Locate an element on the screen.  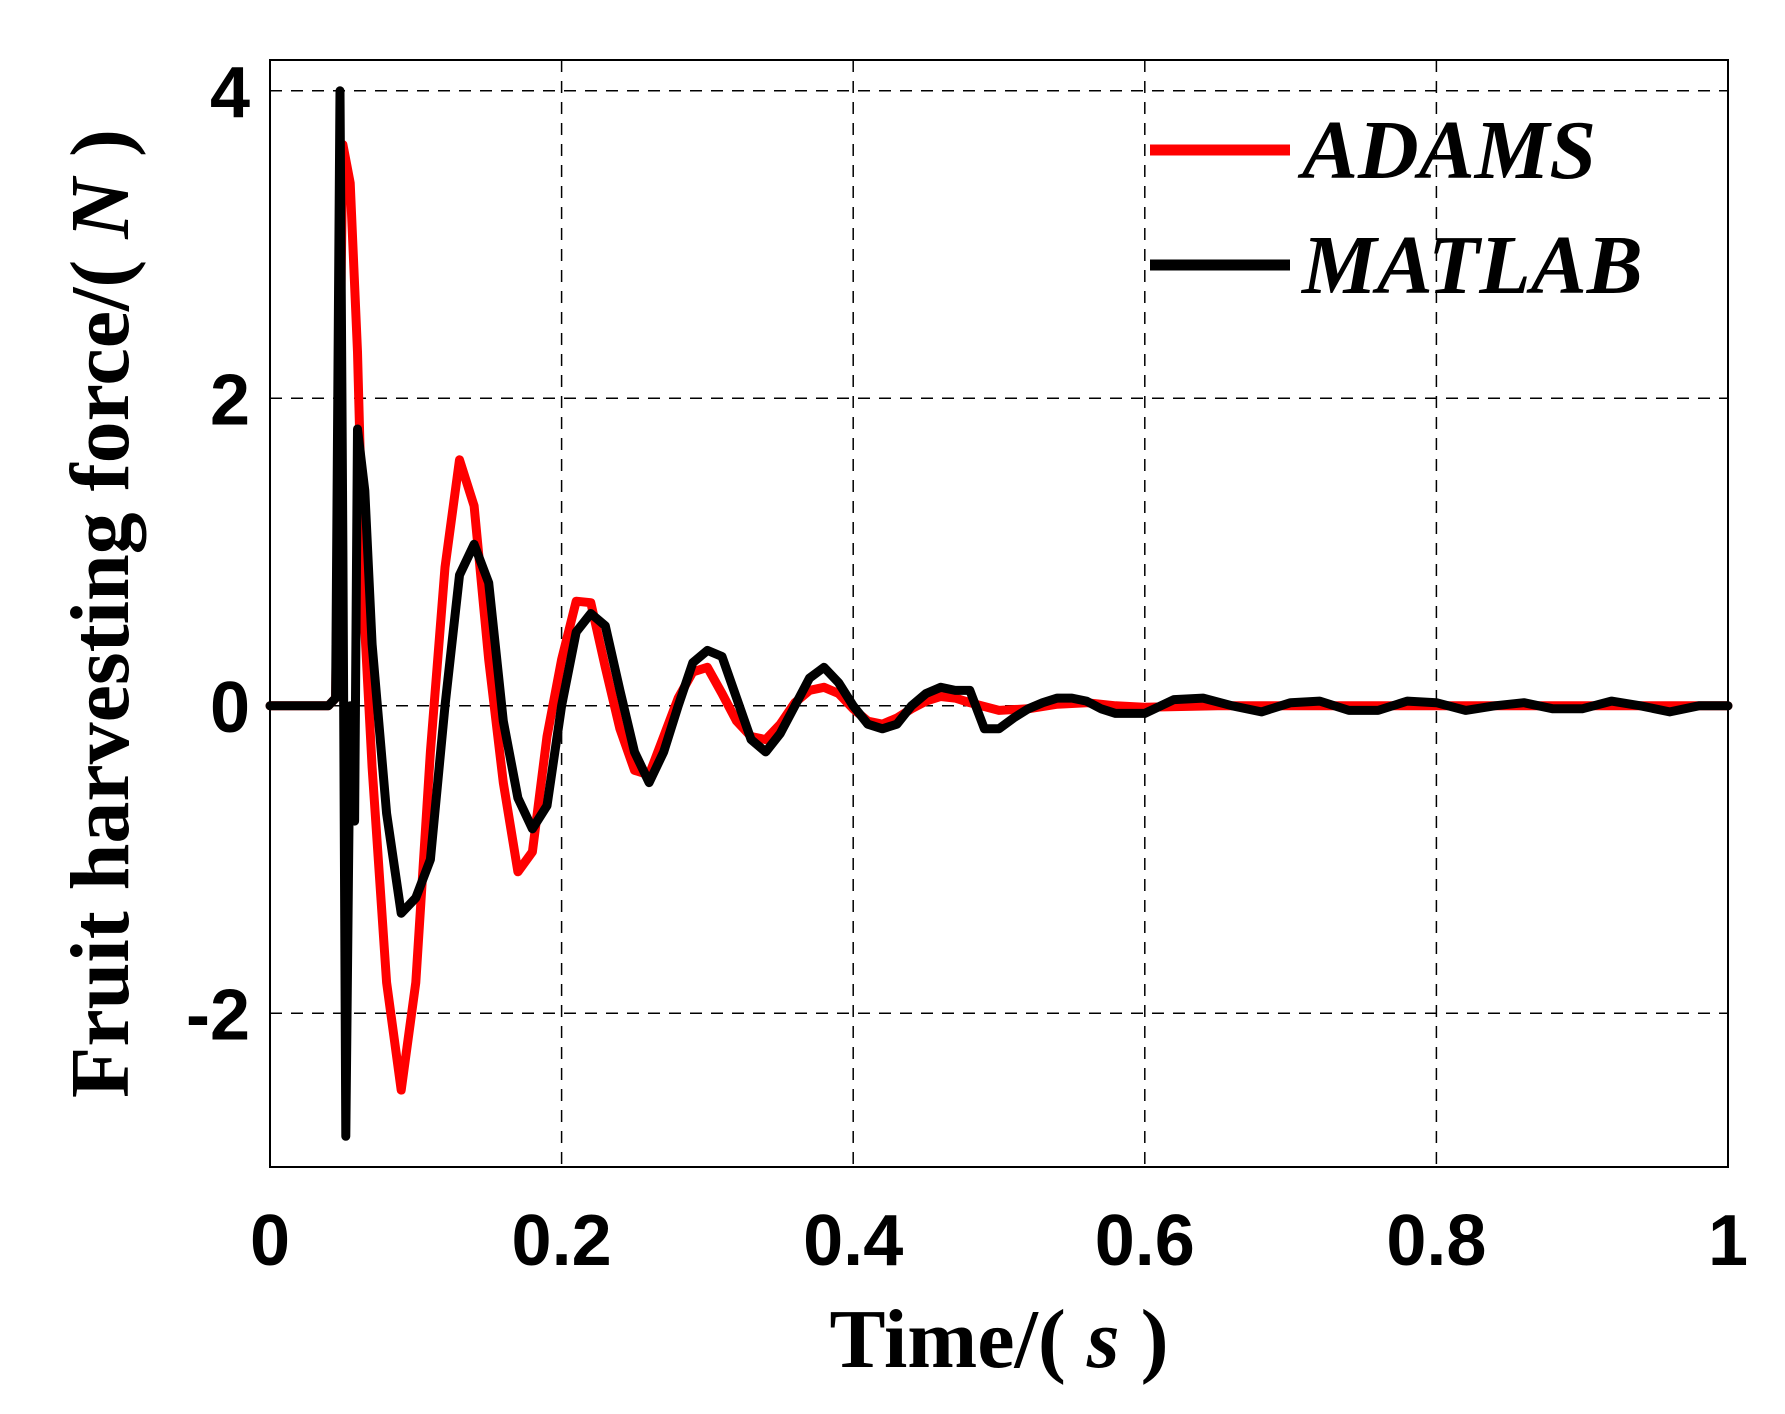
x-tick-label-4: 0.8 is located at coordinates (1436, 1241).